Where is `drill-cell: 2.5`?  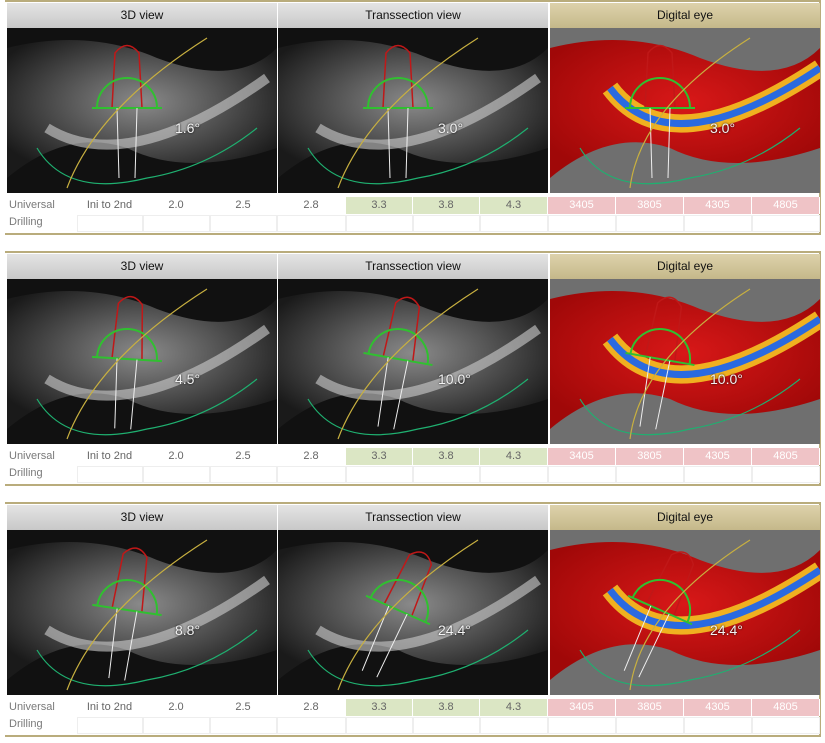 drill-cell: 2.5 is located at coordinates (243, 707).